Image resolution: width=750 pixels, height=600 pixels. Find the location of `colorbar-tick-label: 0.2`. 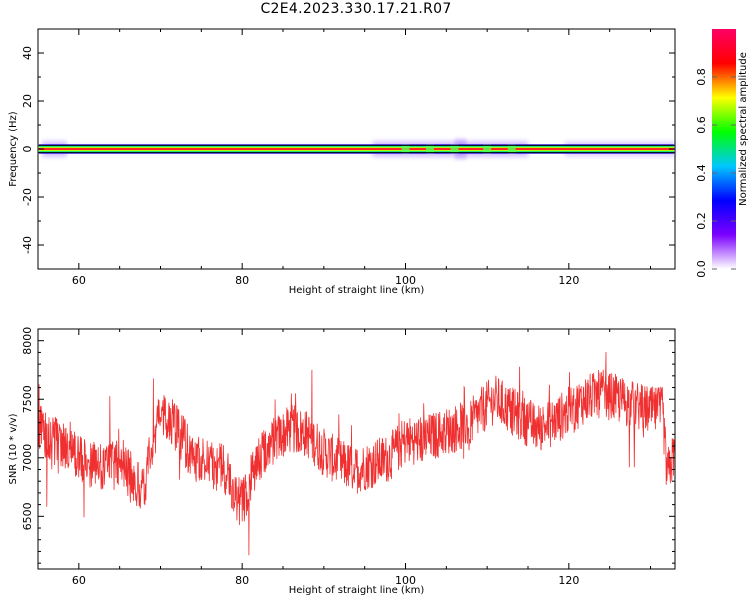

colorbar-tick-label: 0.2 is located at coordinates (701, 221).